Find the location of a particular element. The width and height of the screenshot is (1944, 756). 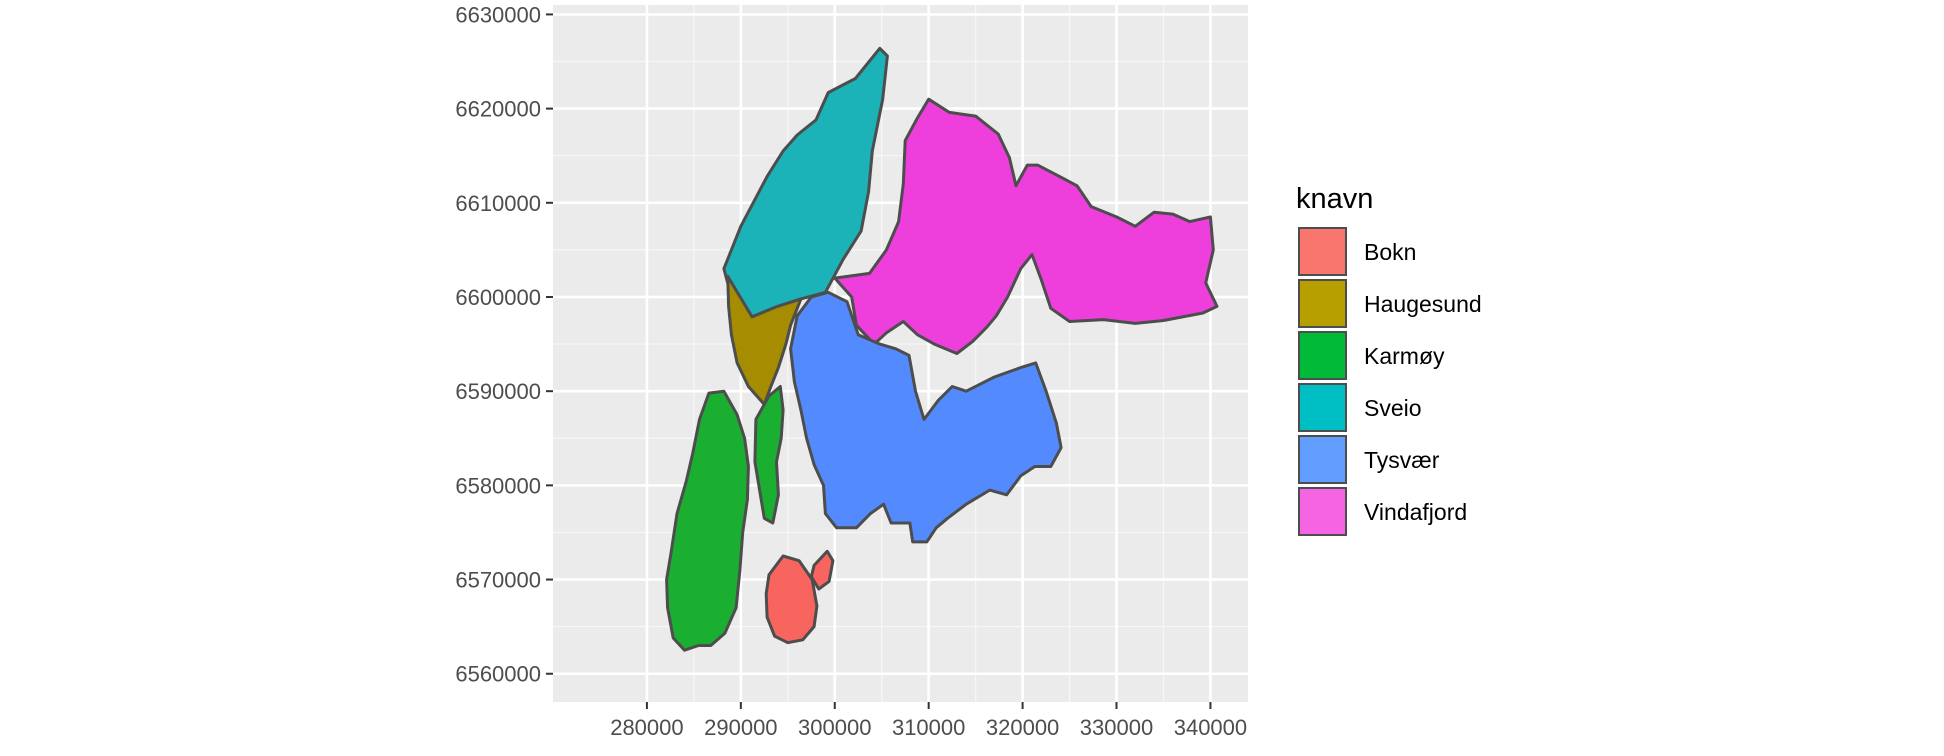

legend-label: Tysvær is located at coordinates (1402, 460).